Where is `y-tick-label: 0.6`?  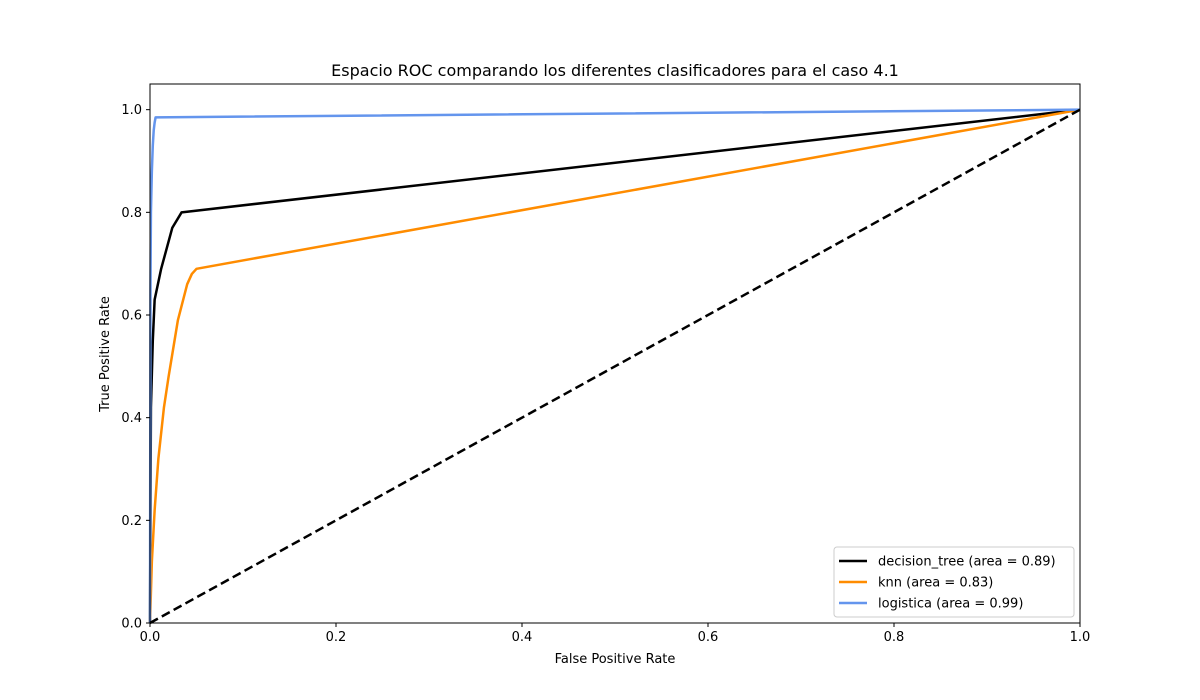
y-tick-label: 0.6 is located at coordinates (131, 316).